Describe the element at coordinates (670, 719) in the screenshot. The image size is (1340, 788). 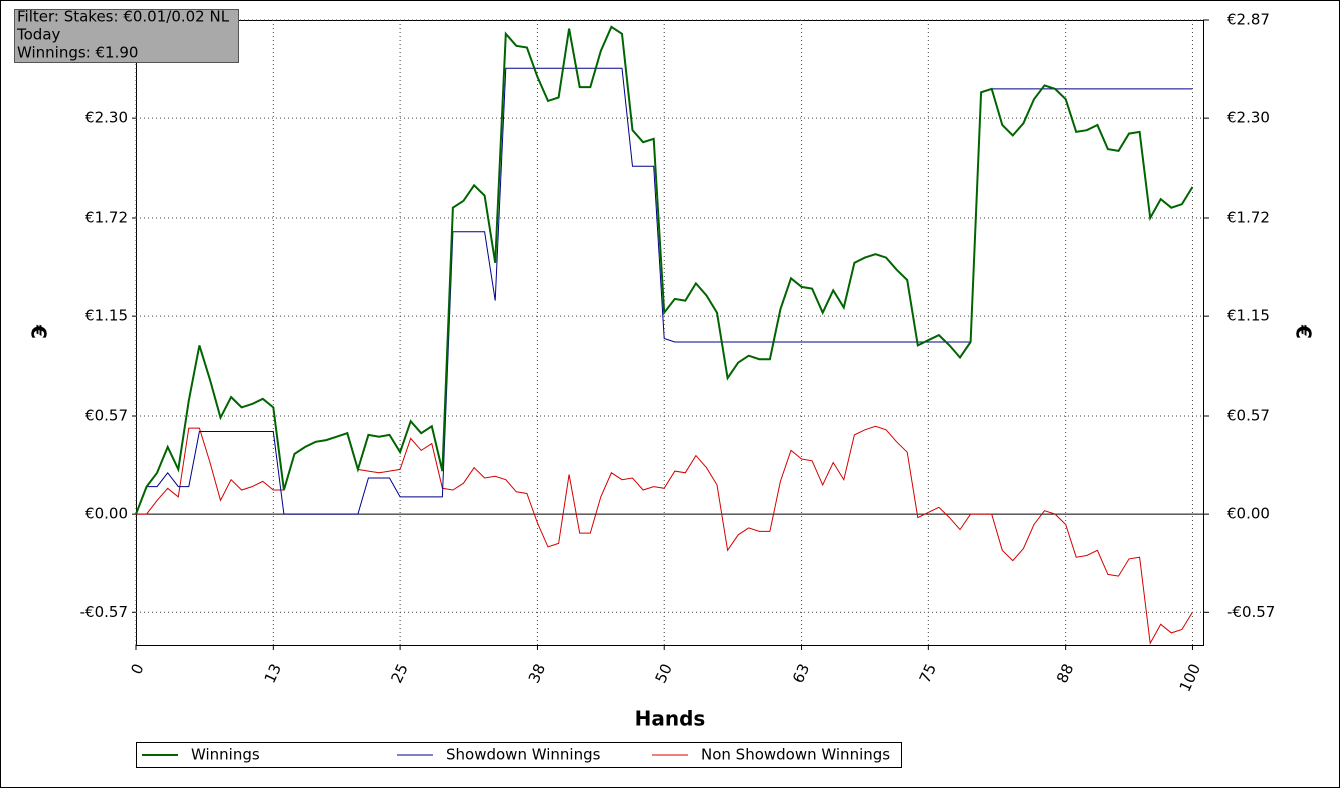
I see `x-axis-label: Hands` at that location.